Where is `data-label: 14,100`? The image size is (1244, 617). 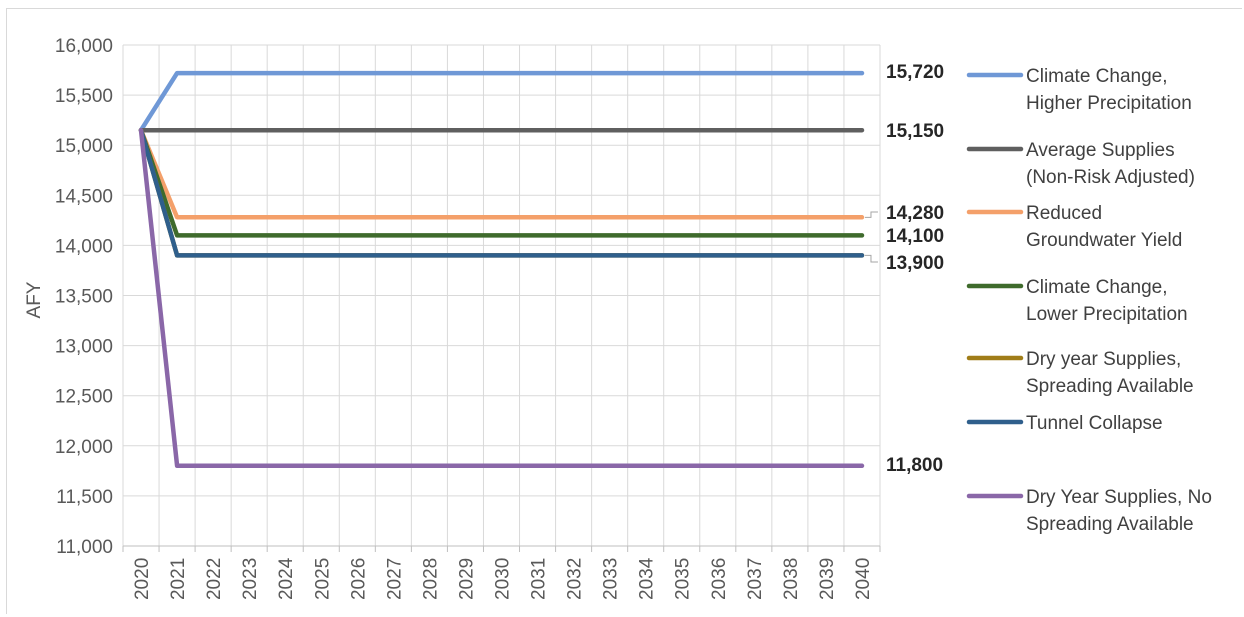 data-label: 14,100 is located at coordinates (915, 236).